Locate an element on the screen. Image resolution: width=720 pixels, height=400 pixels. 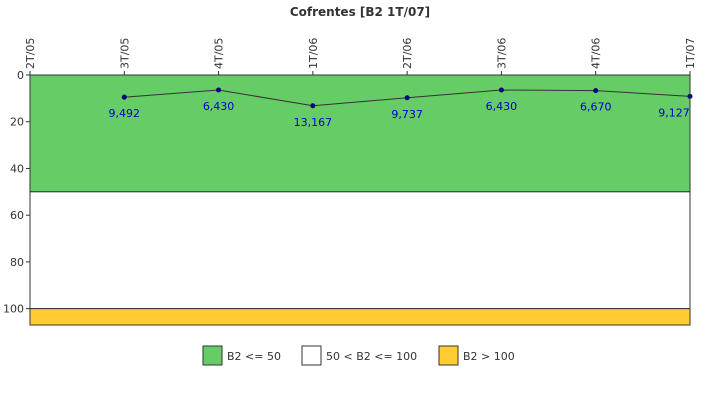
legend: B2 <= 50 50 < B2 <= 100 B2 > 100 is located at coordinates (358, 355).